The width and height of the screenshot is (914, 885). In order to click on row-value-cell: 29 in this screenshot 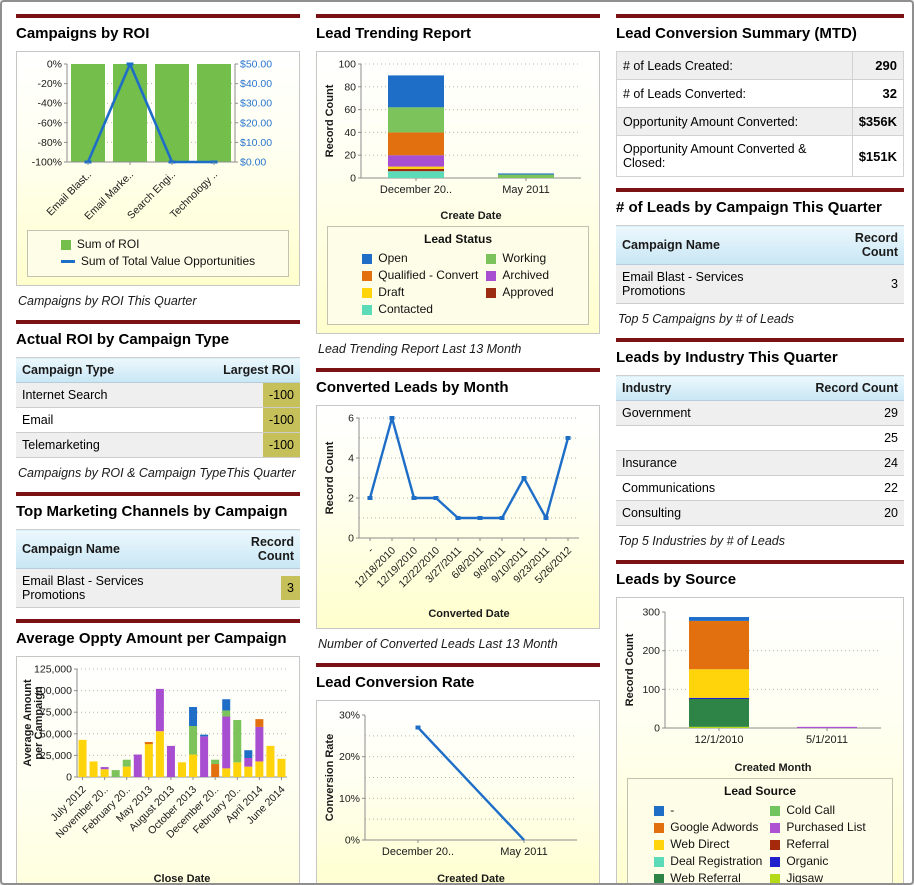, I will do `click(835, 413)`.